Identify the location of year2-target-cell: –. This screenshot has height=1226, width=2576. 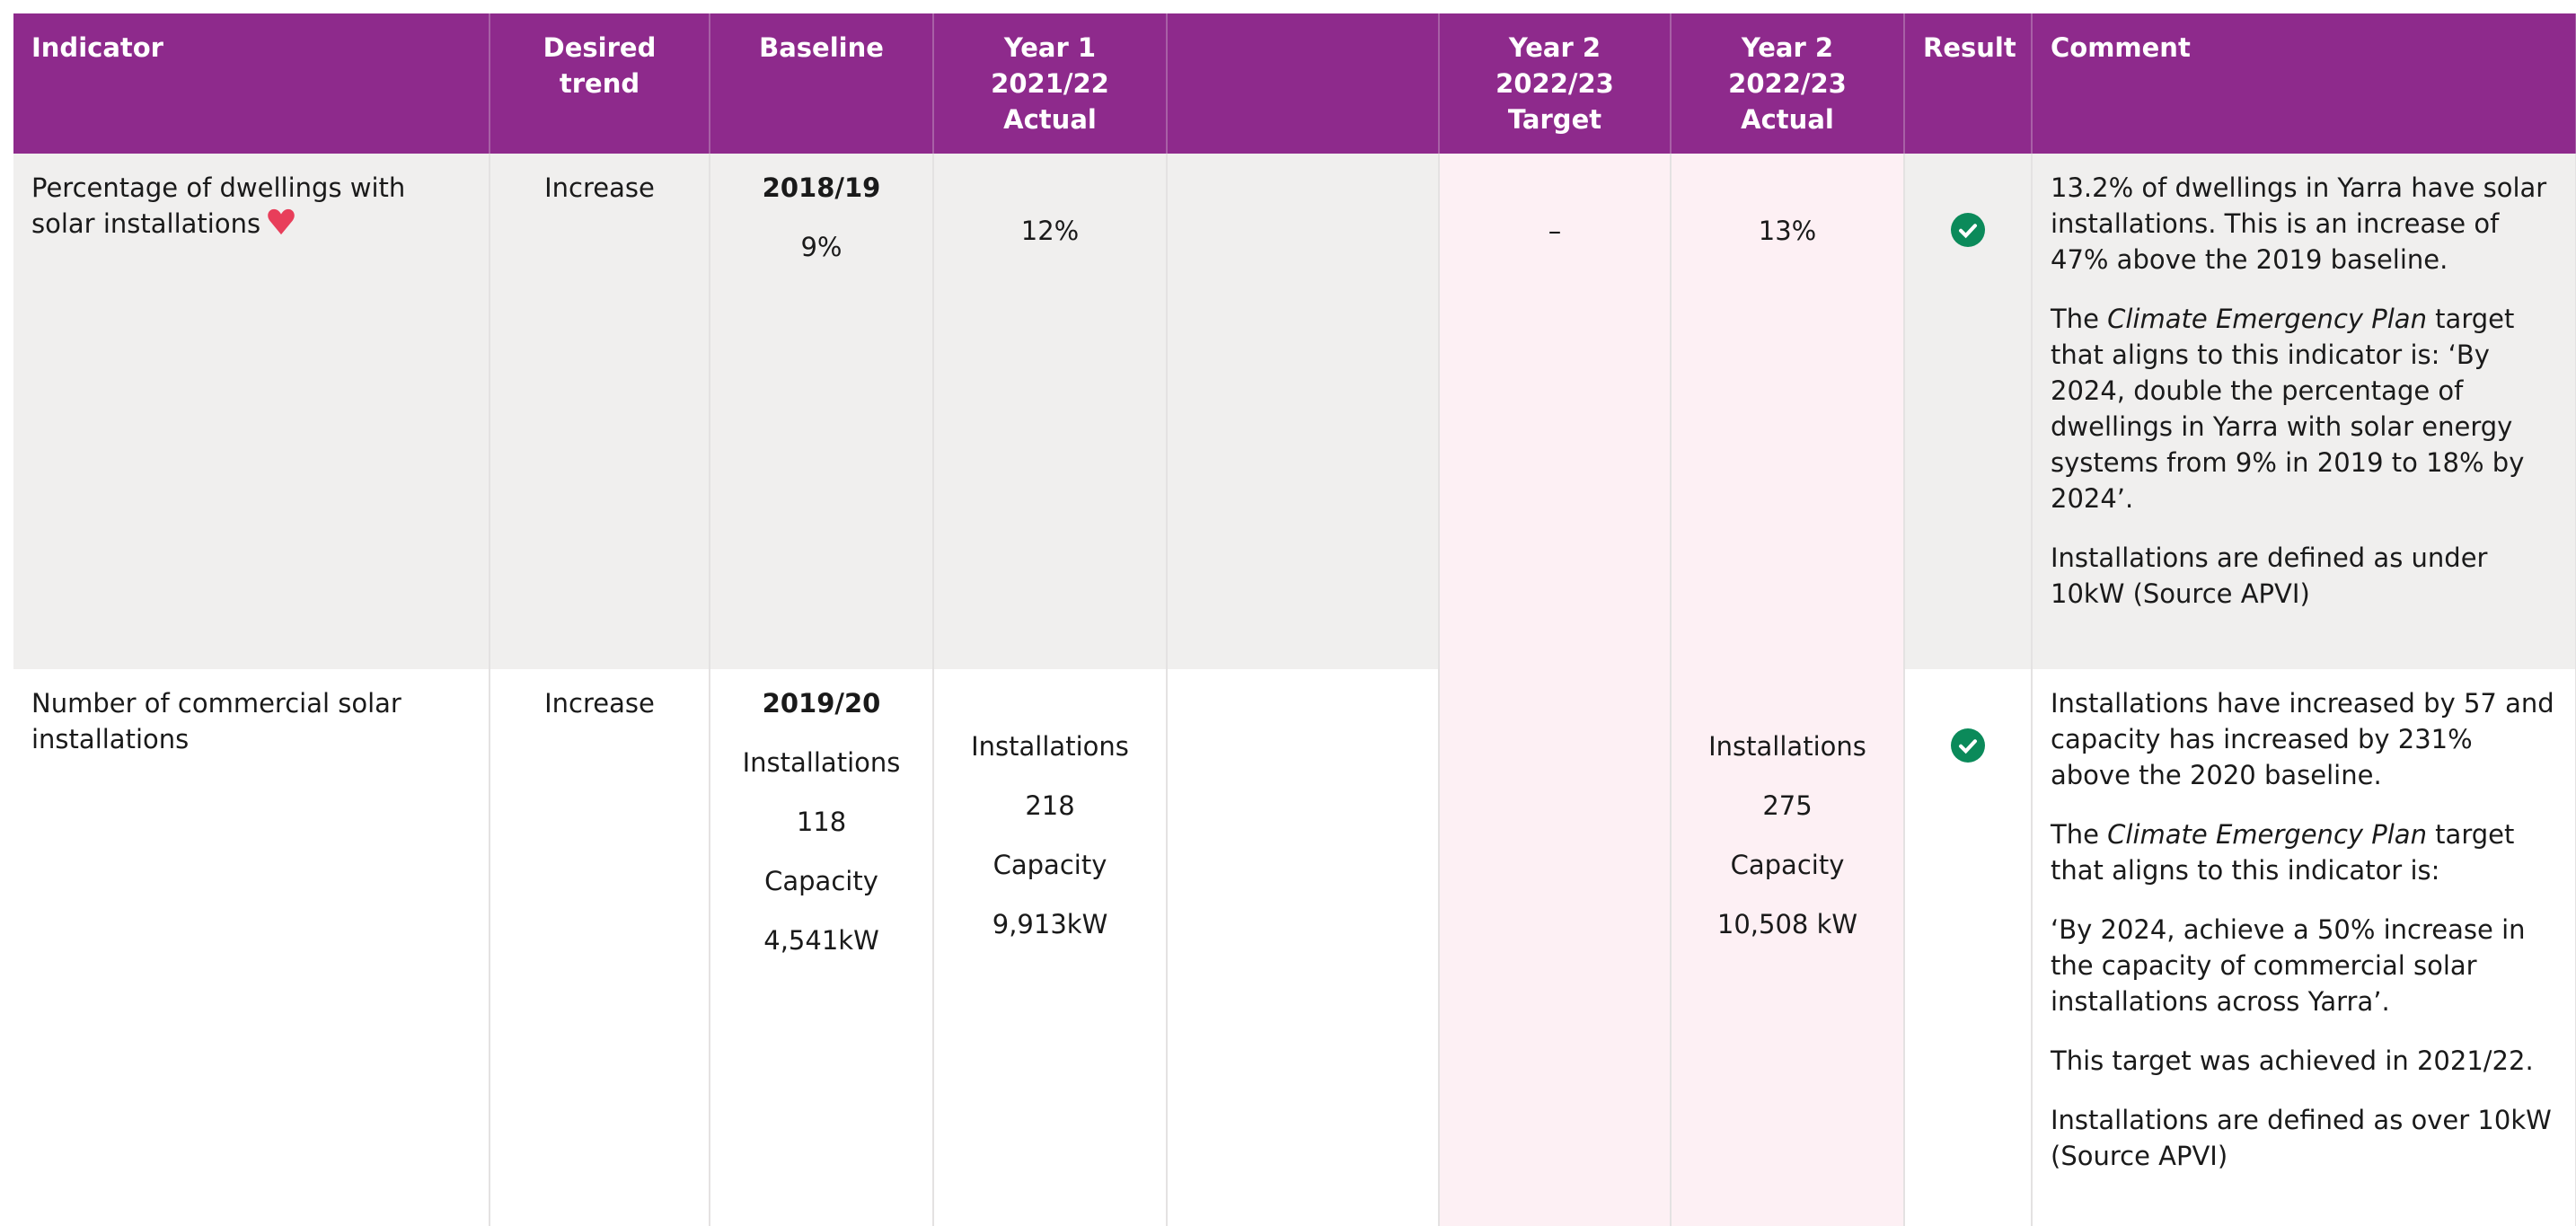
(1555, 412).